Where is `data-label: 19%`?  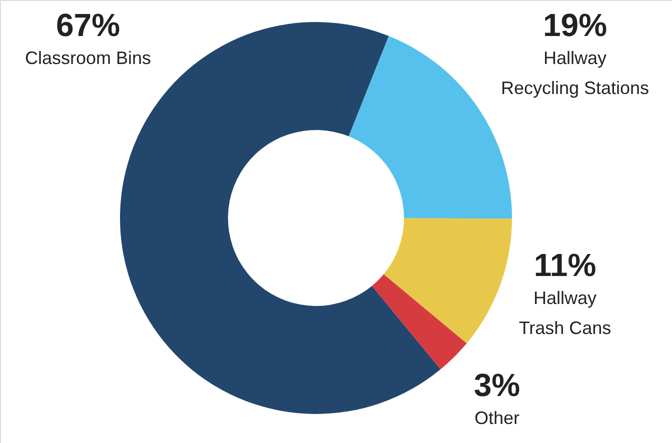 data-label: 19% is located at coordinates (575, 25).